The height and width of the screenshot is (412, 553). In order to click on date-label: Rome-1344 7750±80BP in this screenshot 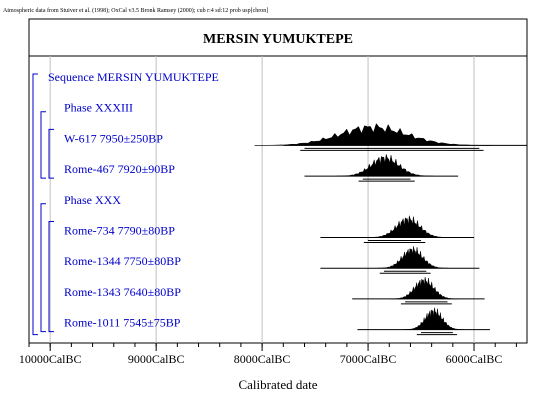, I will do `click(122, 261)`.